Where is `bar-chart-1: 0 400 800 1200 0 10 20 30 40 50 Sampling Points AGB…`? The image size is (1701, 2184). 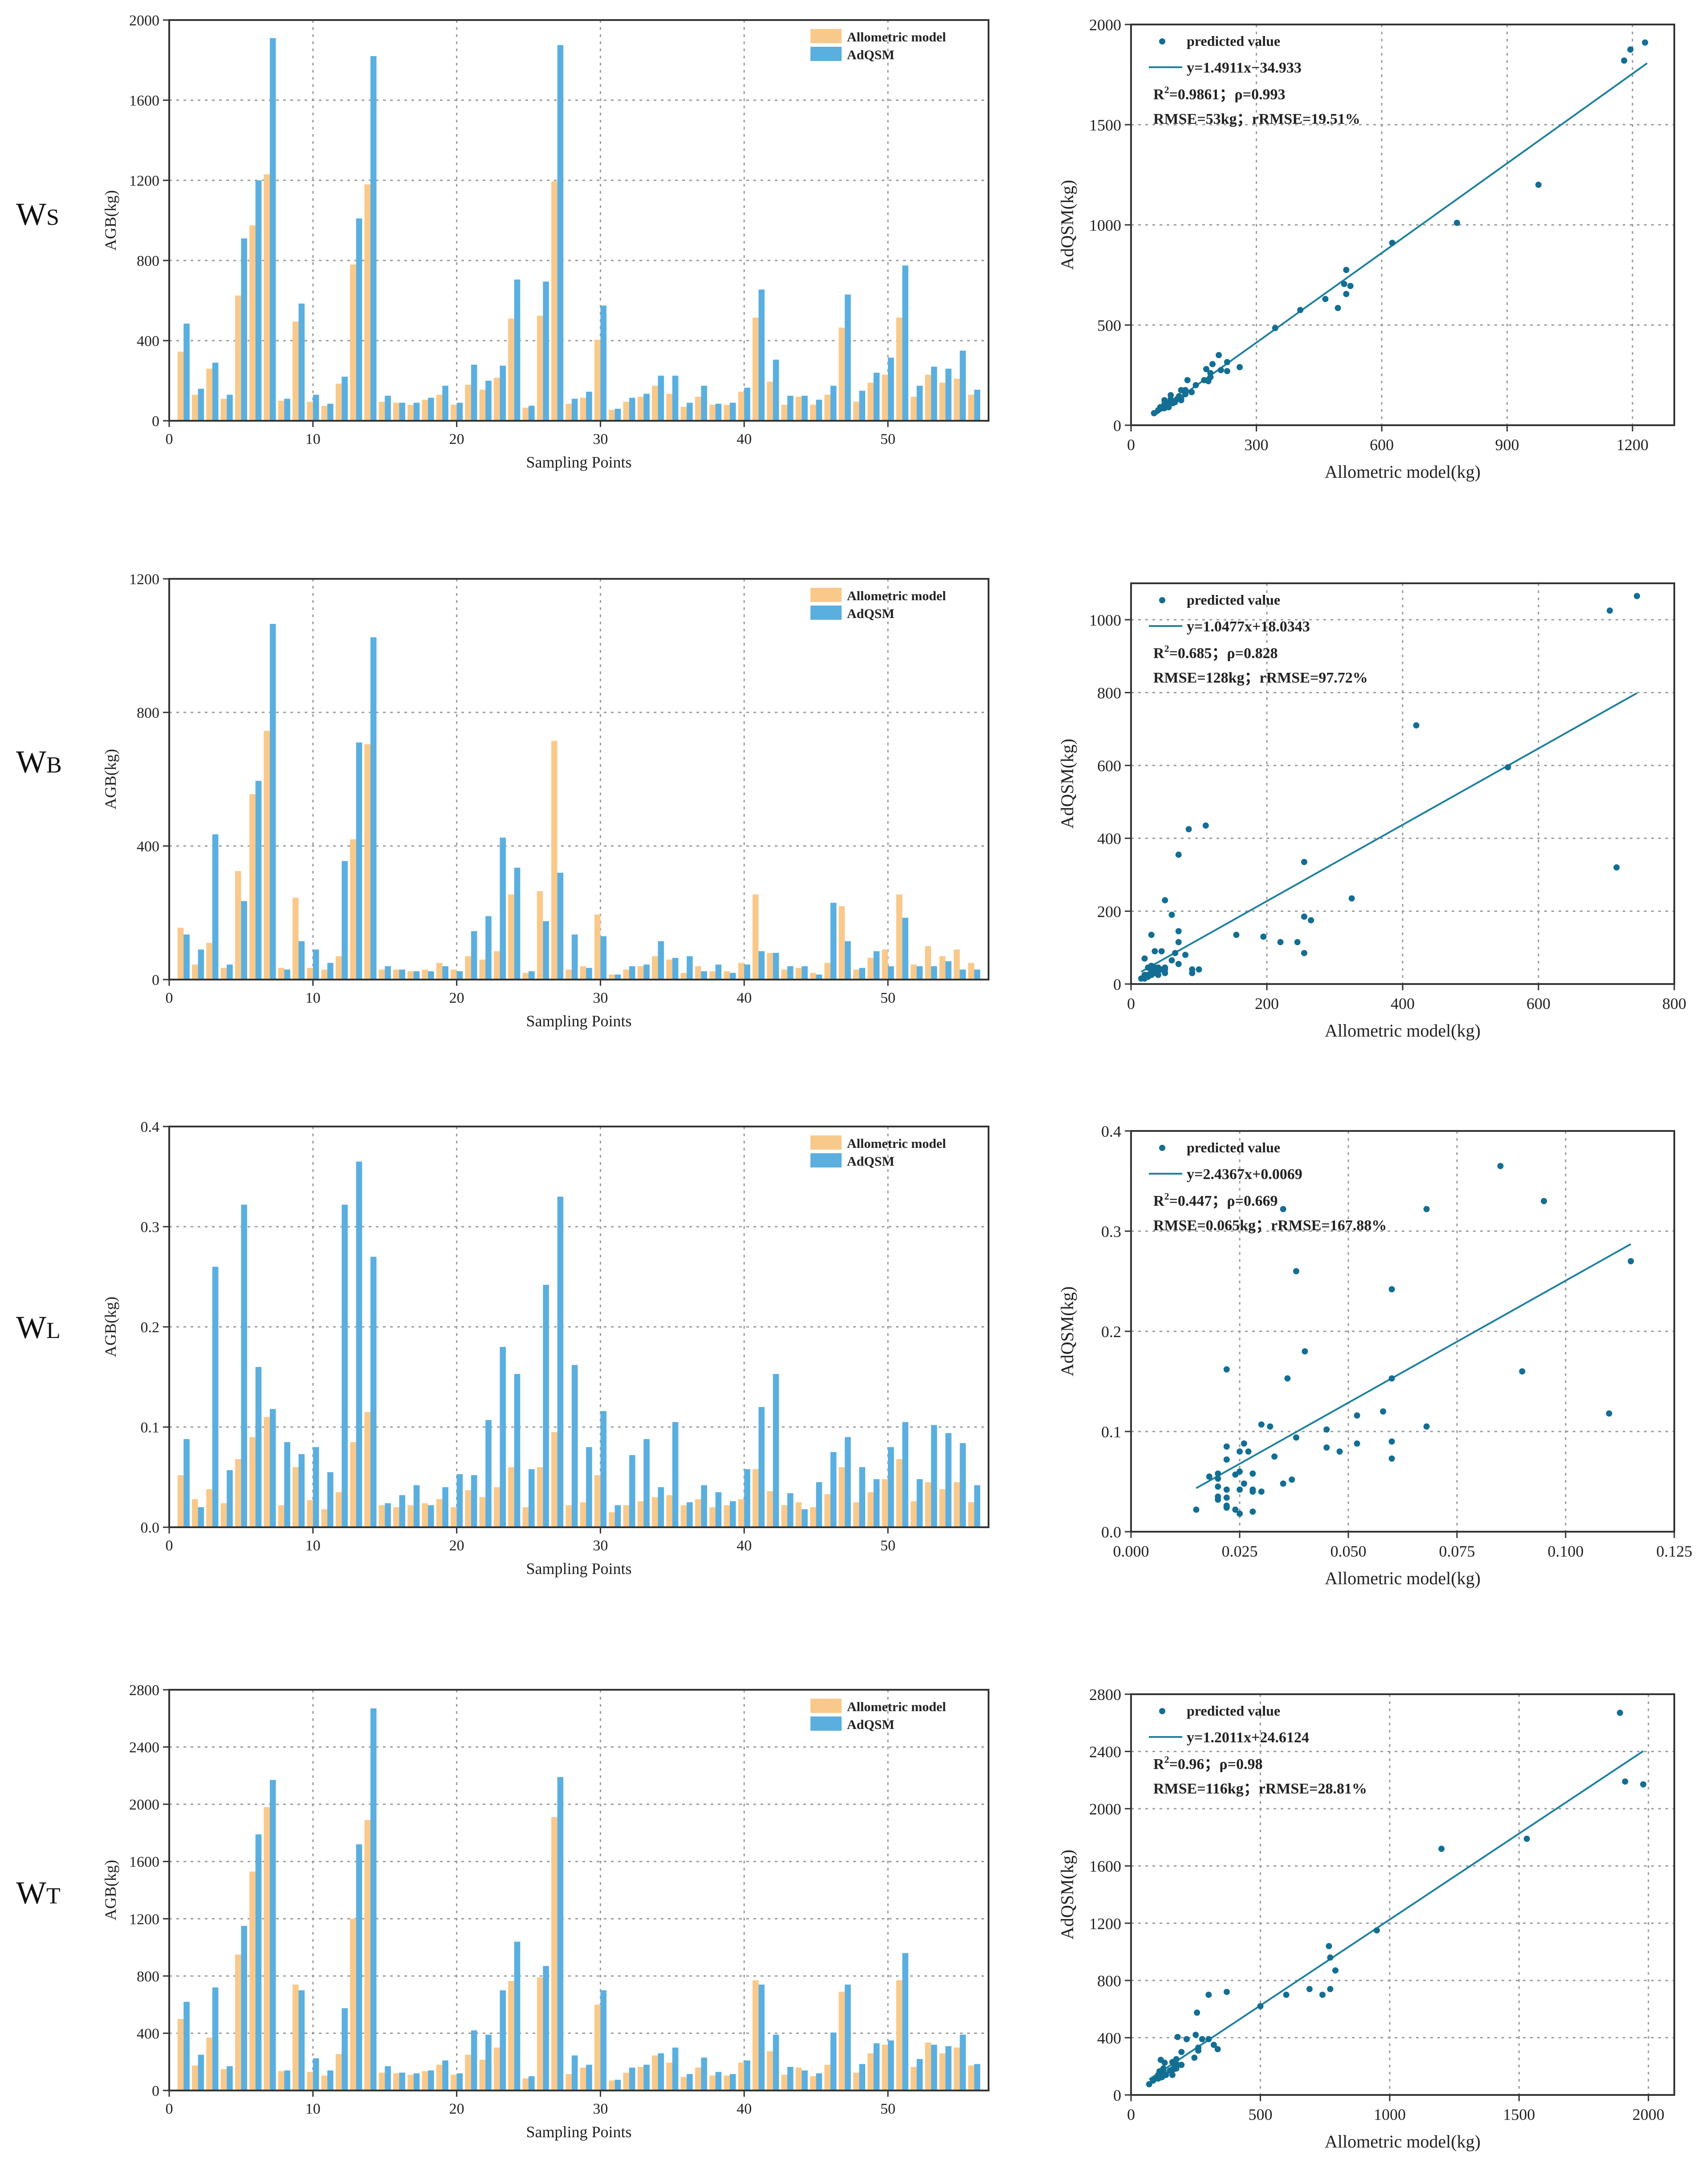
bar-chart-1: 0 400 800 1200 0 10 20 30 40 50 Sampling Points AGB… is located at coordinates (545, 800).